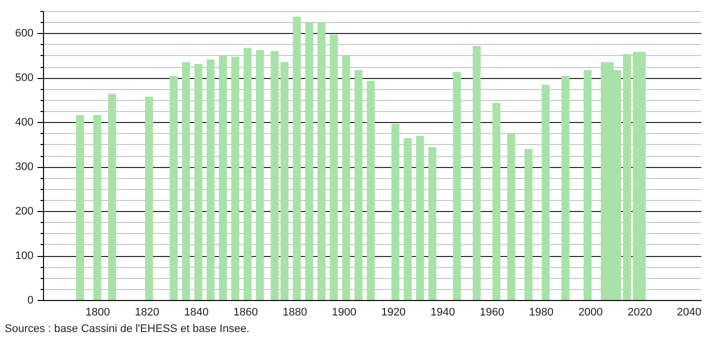 The height and width of the screenshot is (340, 710). I want to click on x-tick-label: 2020, so click(640, 312).